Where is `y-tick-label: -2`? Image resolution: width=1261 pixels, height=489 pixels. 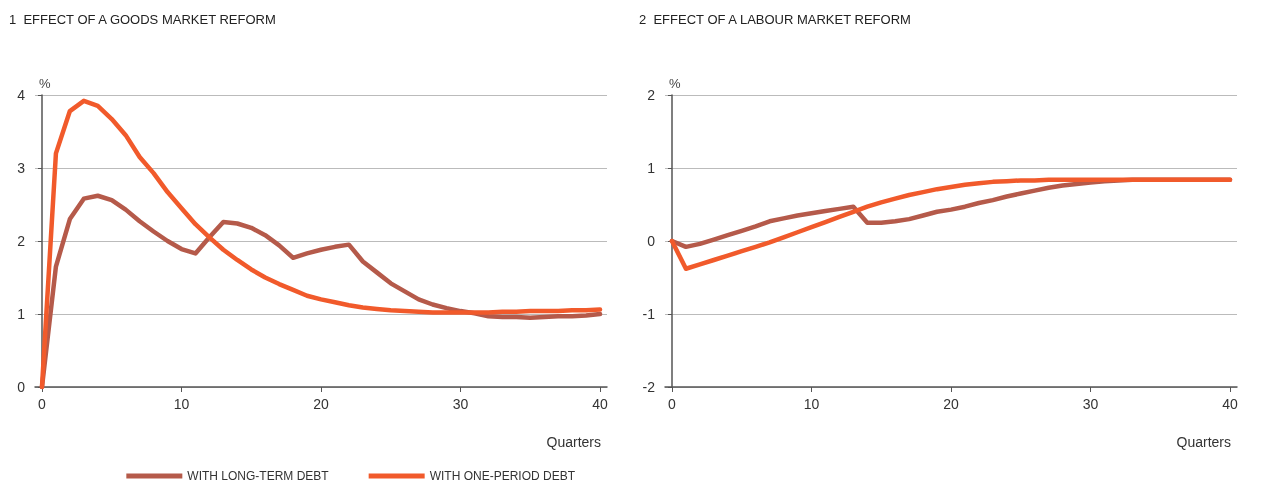 y-tick-label: -2 is located at coordinates (649, 387).